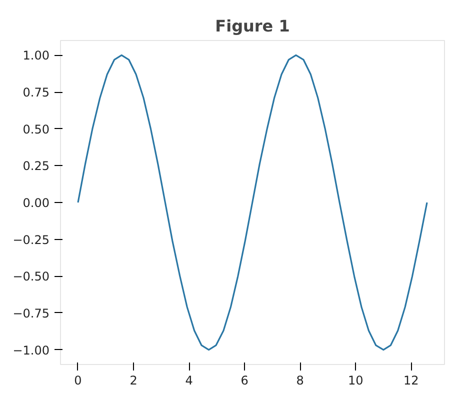  What do you see at coordinates (36, 166) in the screenshot?
I see `y-tick-label: 0.25` at bounding box center [36, 166].